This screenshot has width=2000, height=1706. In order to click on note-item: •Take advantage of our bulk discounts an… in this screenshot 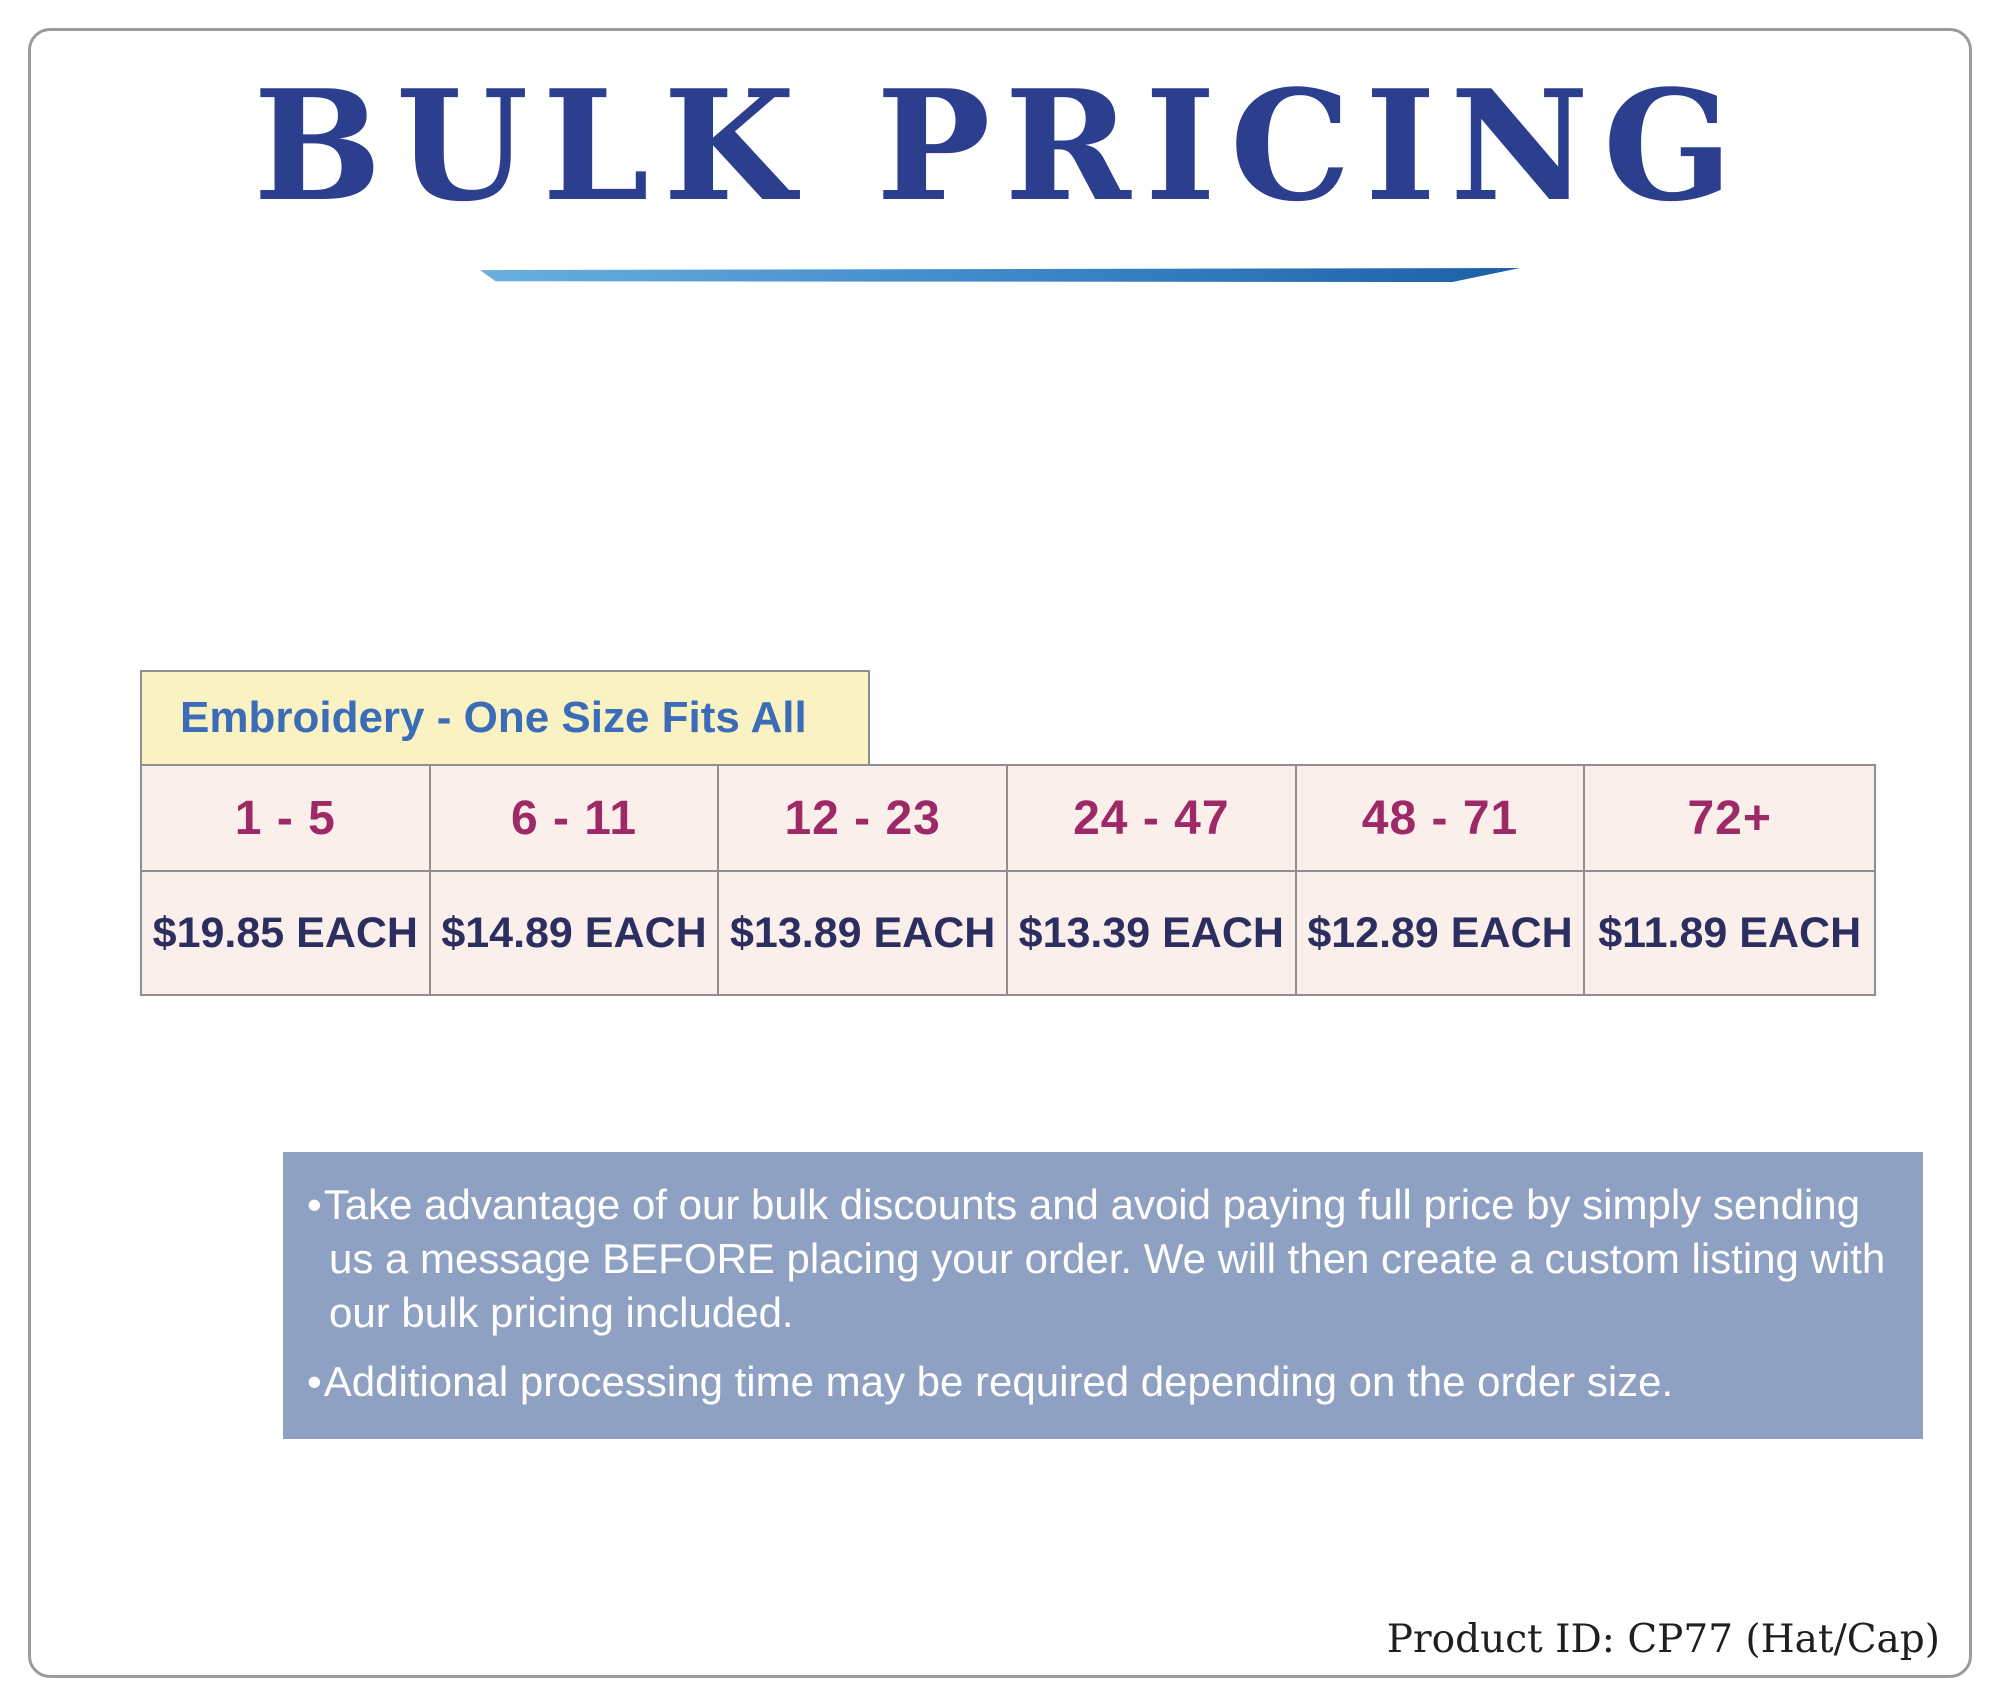, I will do `click(1095, 1258)`.